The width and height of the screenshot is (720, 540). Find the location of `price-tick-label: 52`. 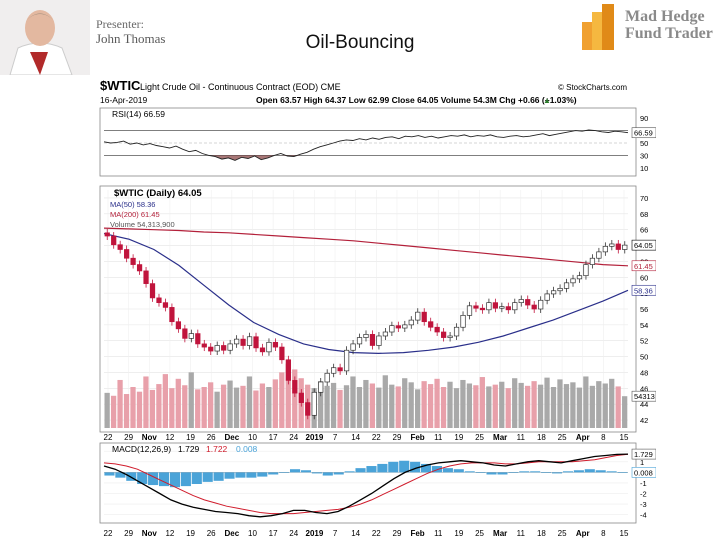

price-tick-label: 52 is located at coordinates (644, 341).